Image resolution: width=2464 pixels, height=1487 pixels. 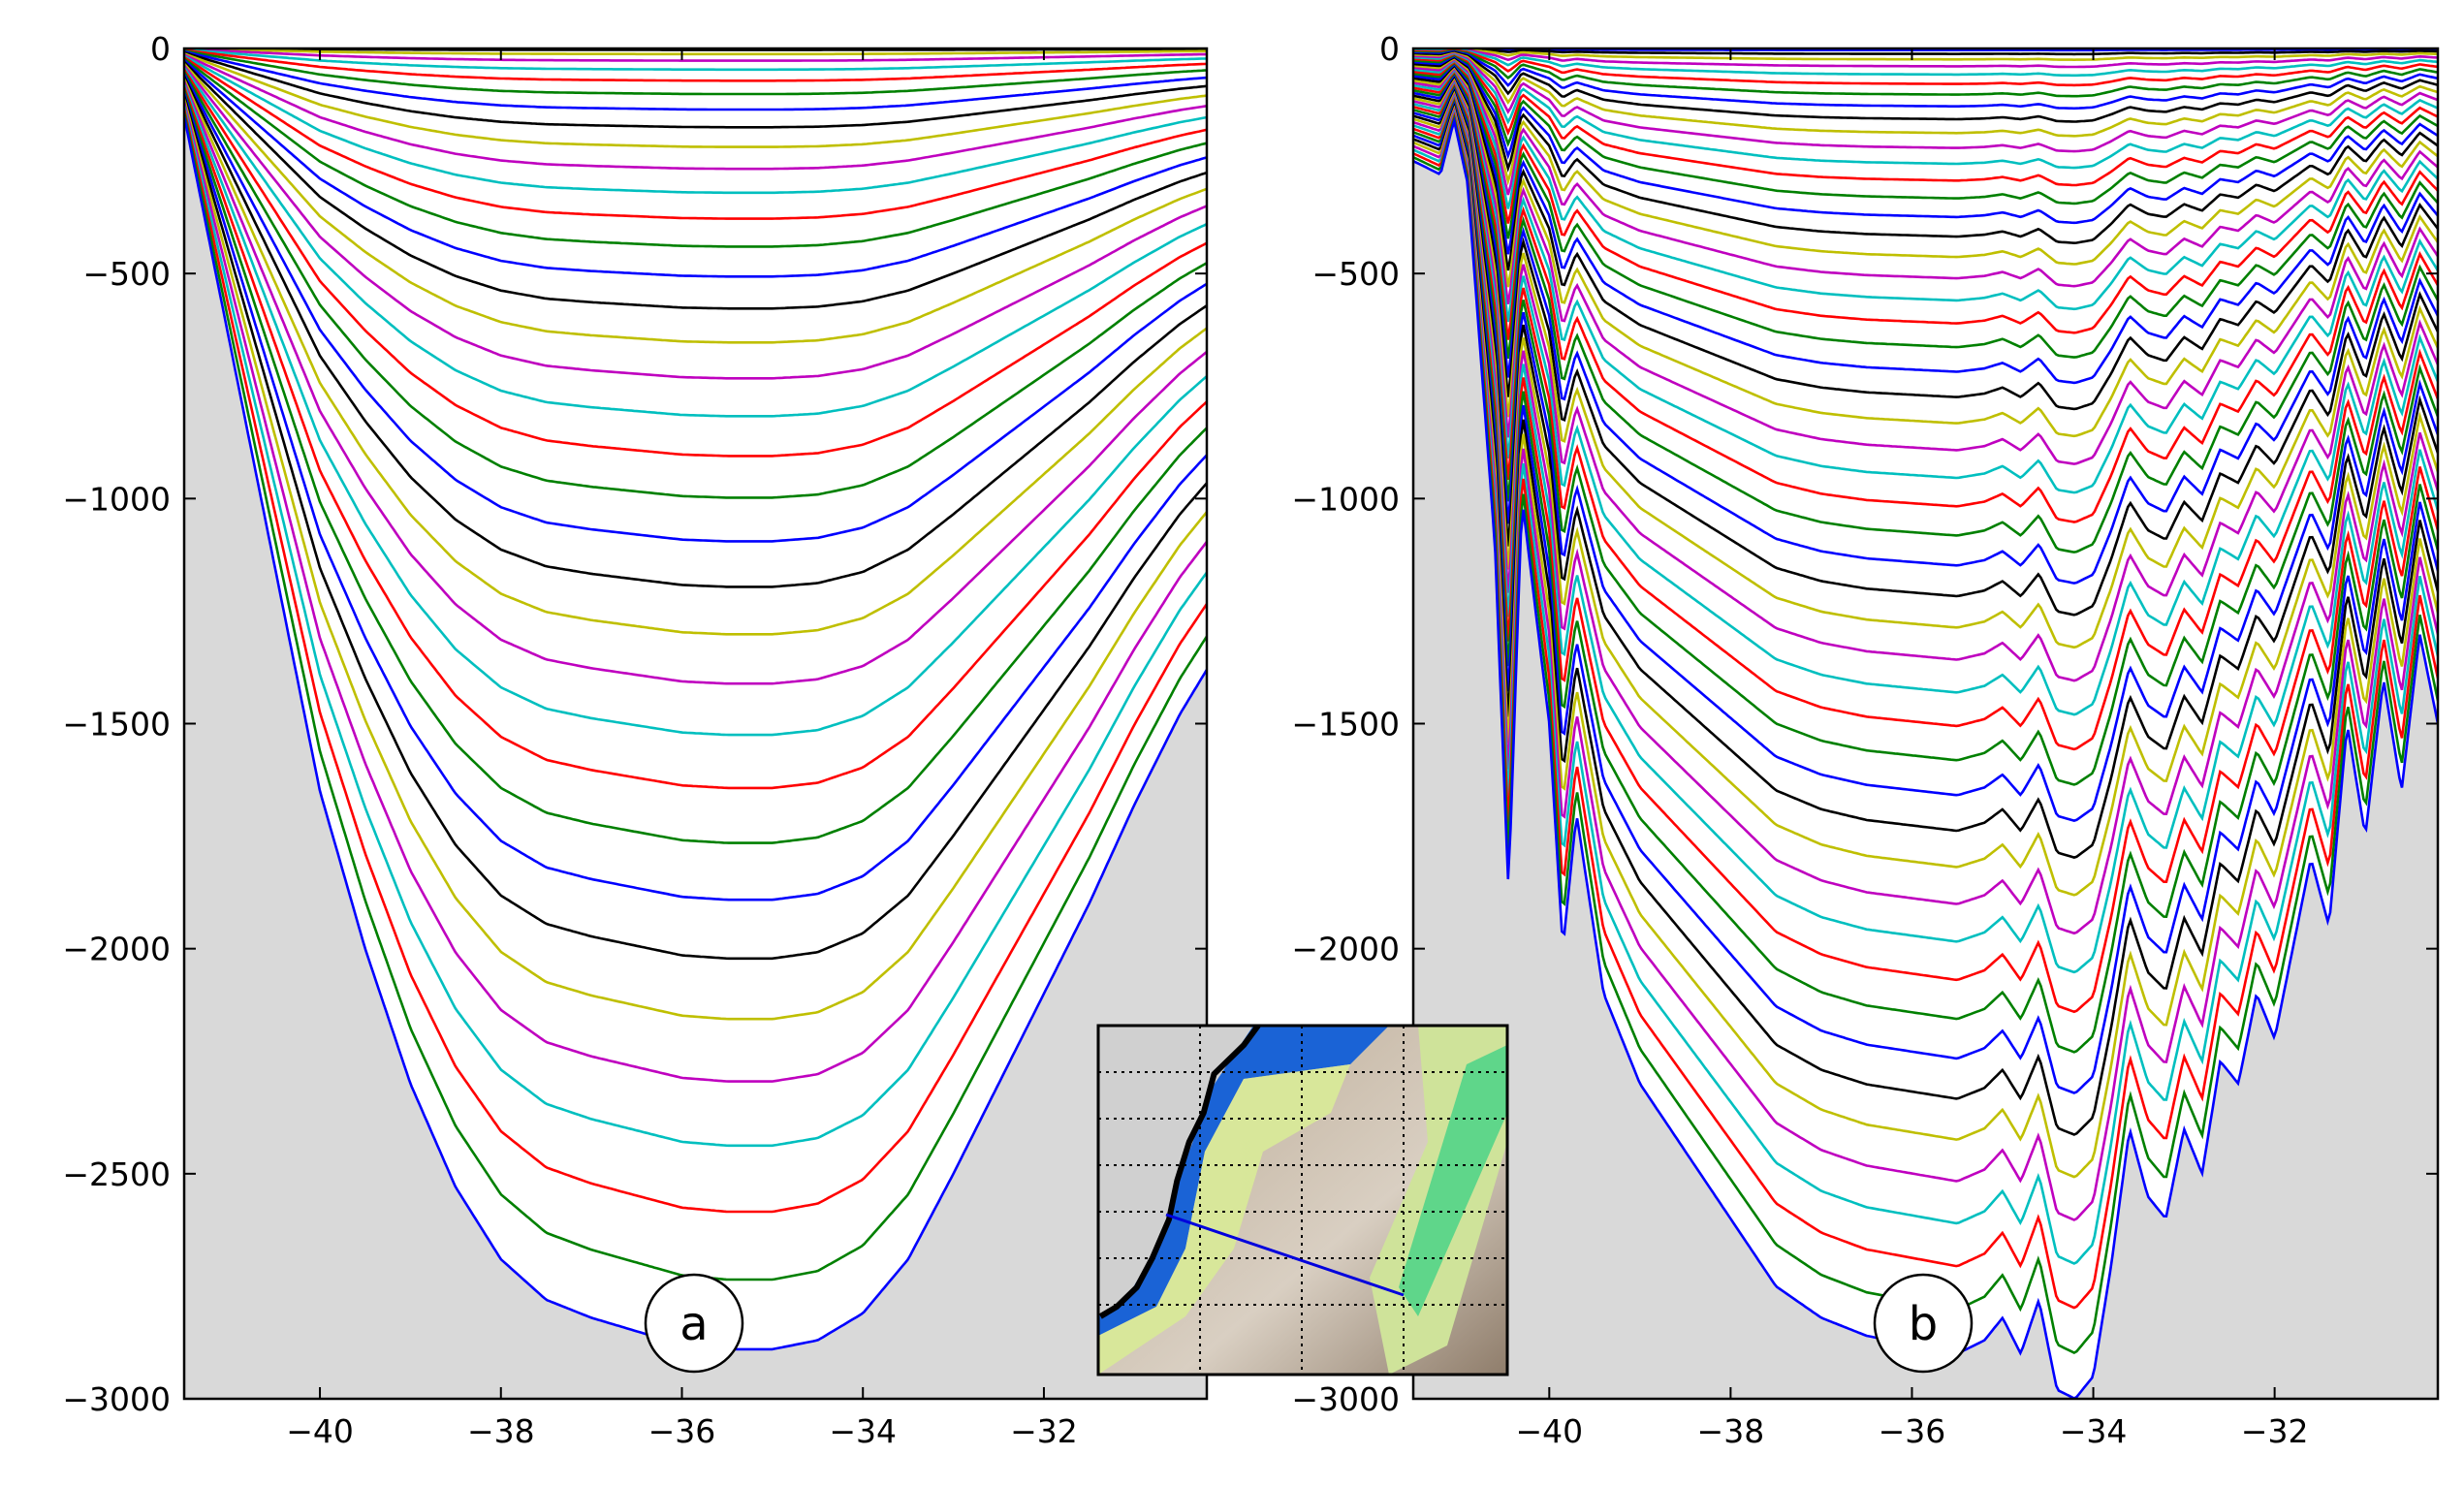 I want to click on panel-label: b, so click(x=1923, y=1324).